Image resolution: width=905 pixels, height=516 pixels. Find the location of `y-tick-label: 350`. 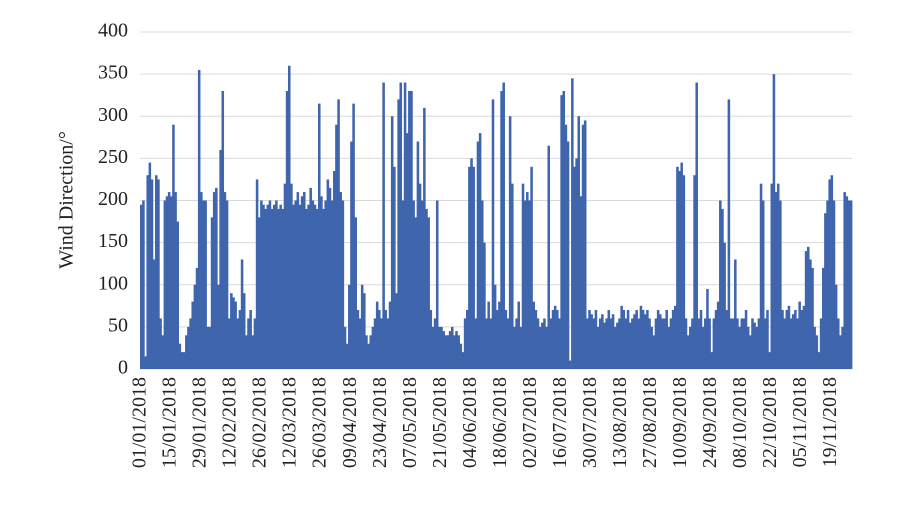

y-tick-label: 350 is located at coordinates (113, 73).